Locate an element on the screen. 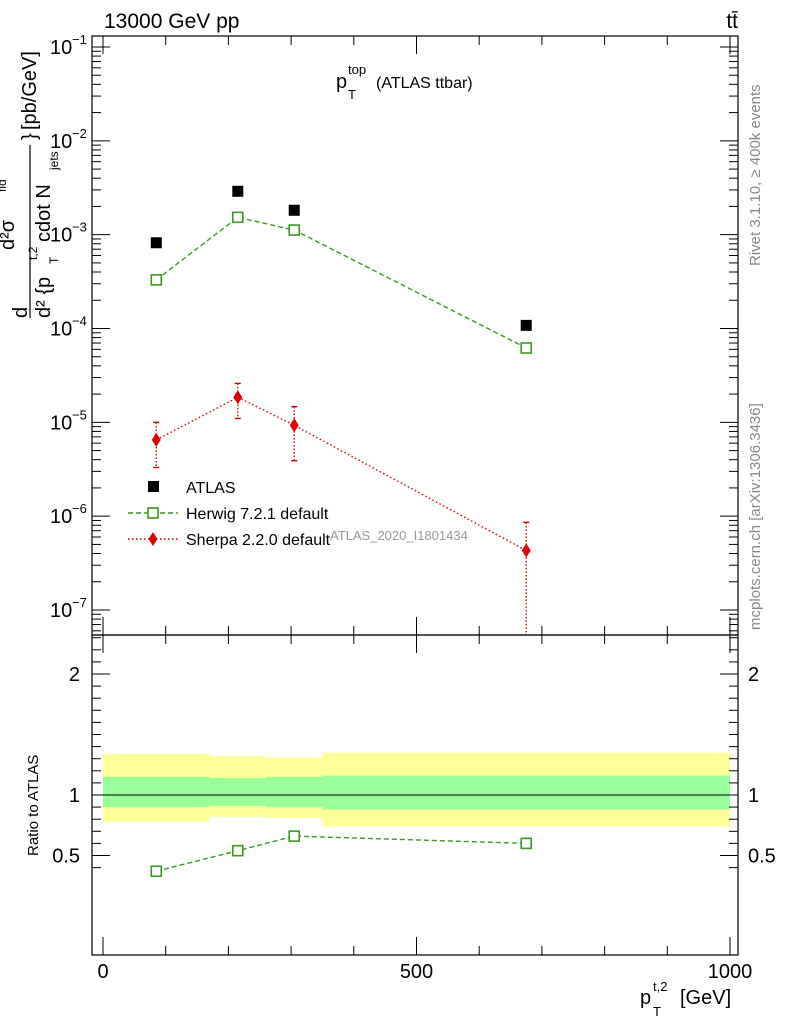  x-tick-label: 0 is located at coordinates (102, 972).